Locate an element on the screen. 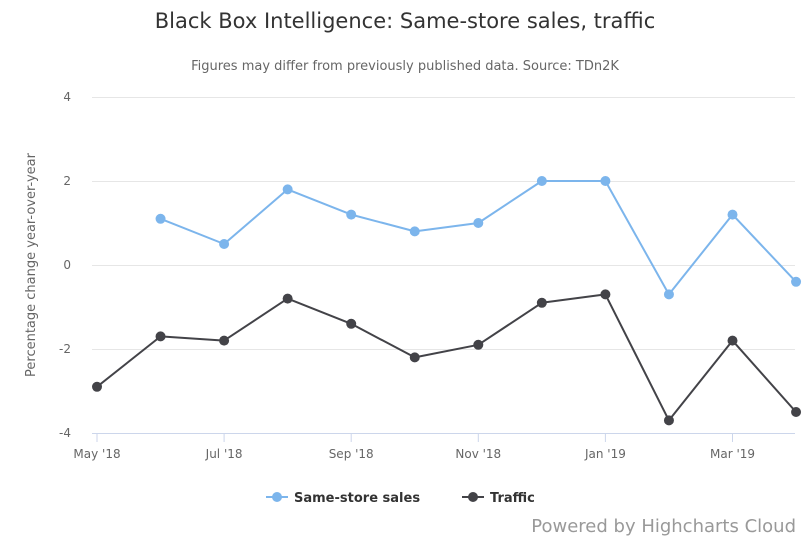 Image resolution: width=810 pixels, height=540 pixels. legend-item-same-store-sales: Same-store sales is located at coordinates (343, 498).